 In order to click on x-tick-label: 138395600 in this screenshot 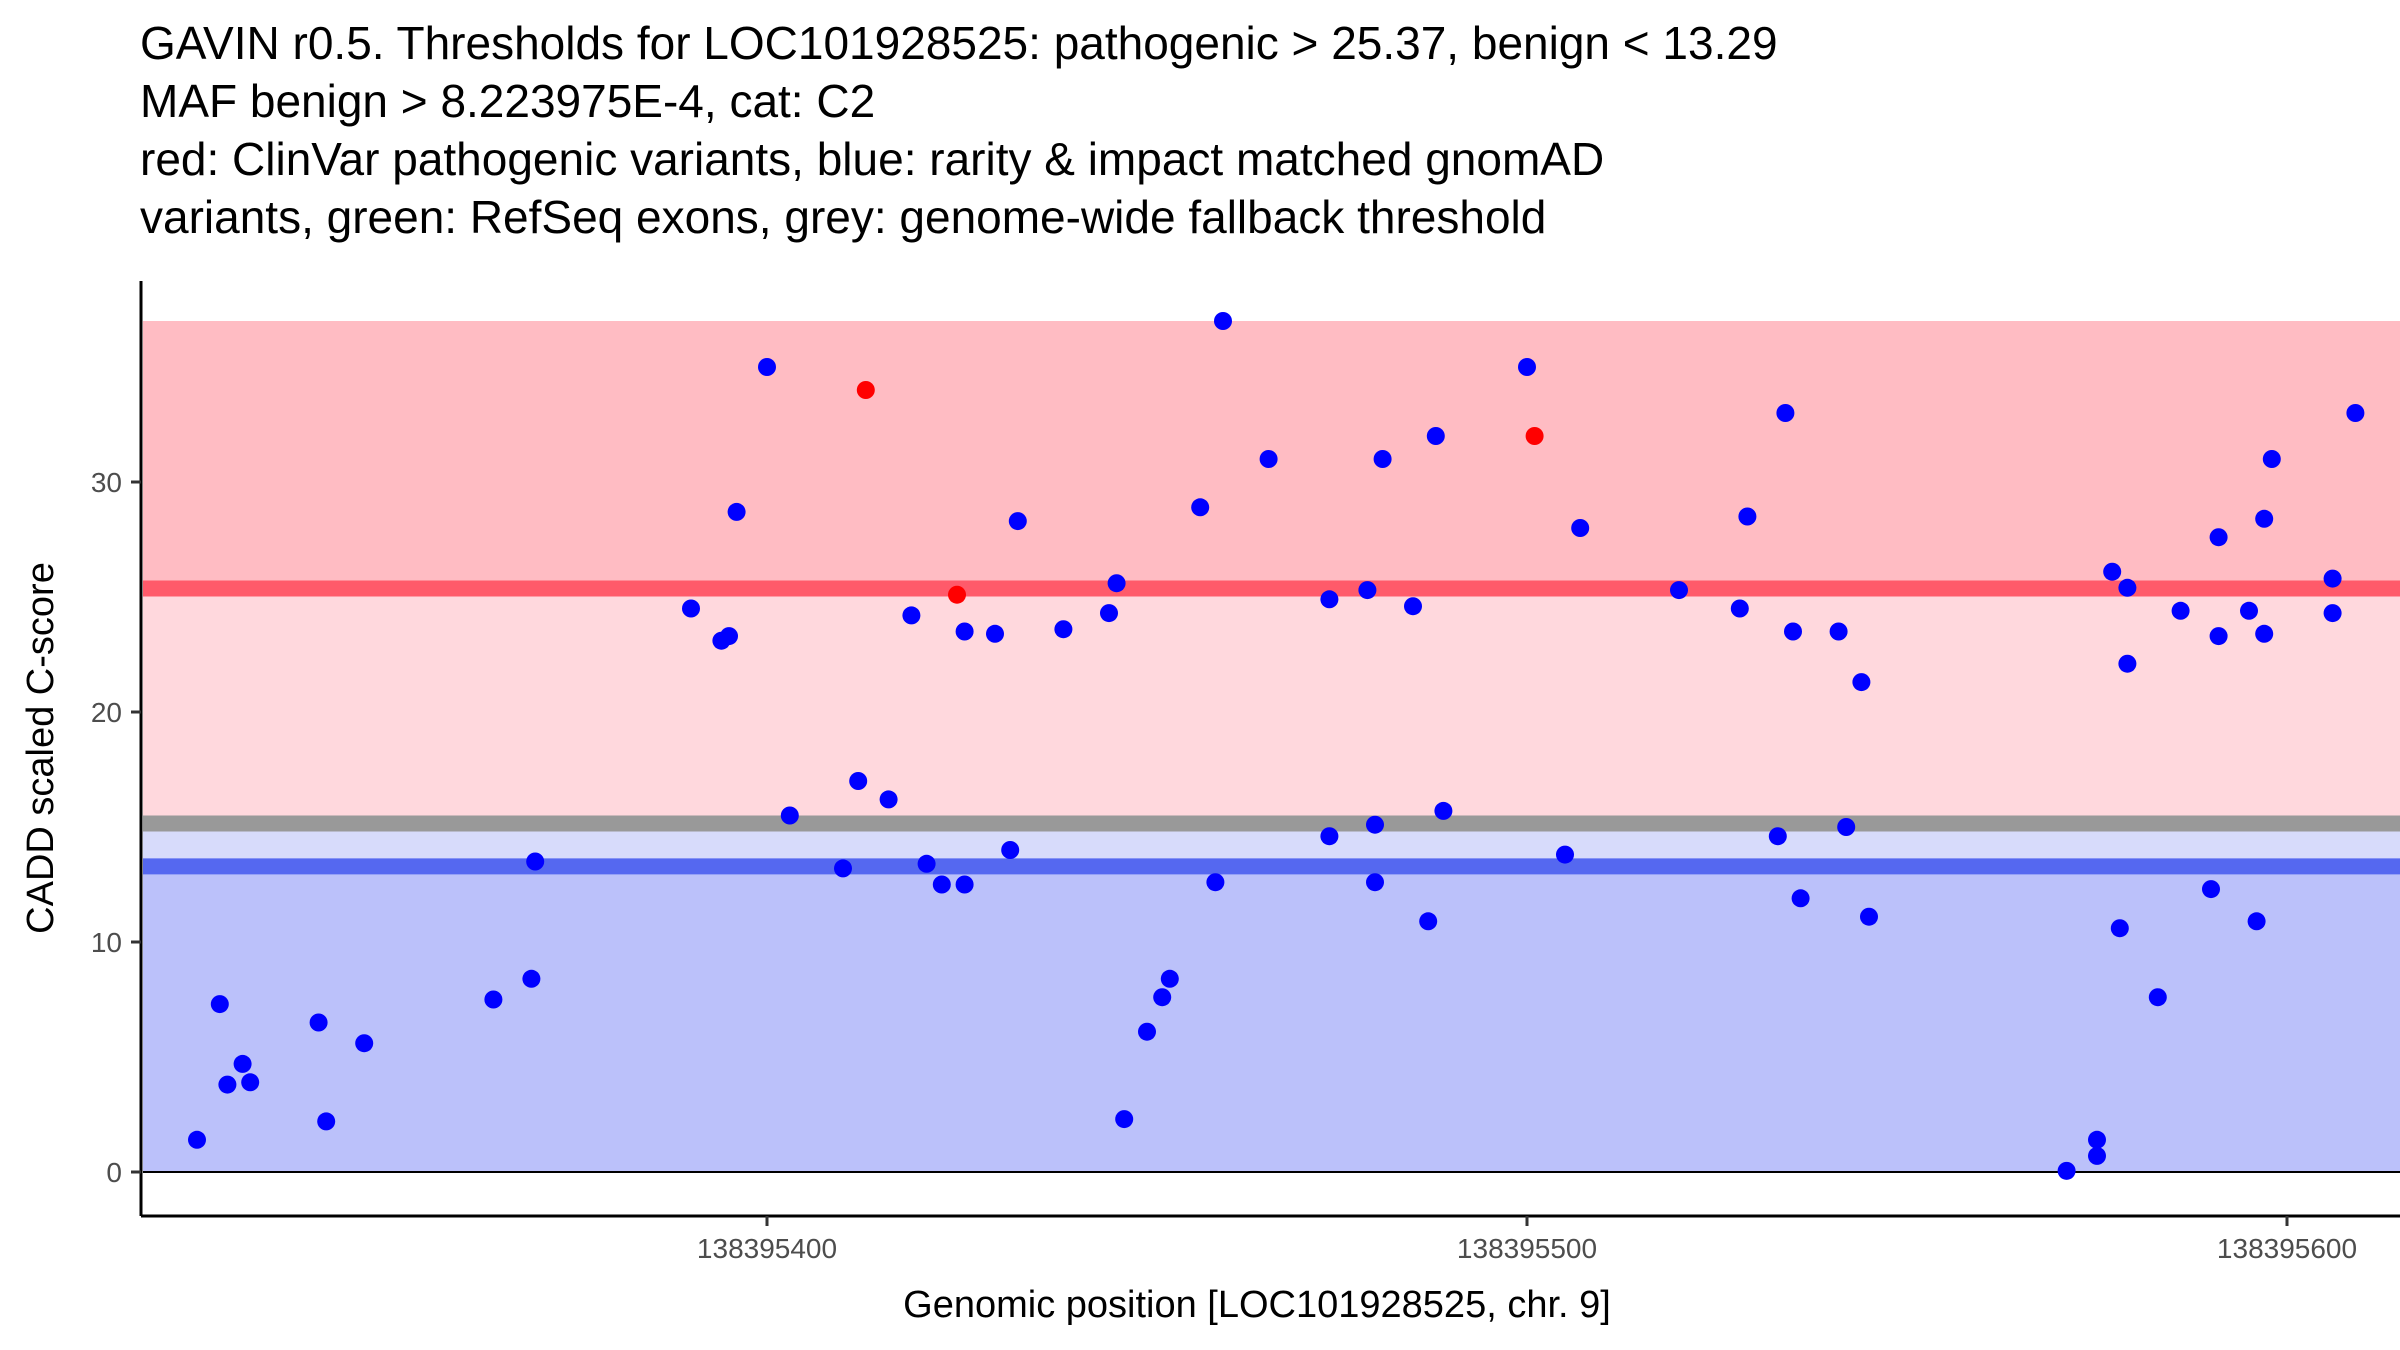, I will do `click(2287, 1248)`.